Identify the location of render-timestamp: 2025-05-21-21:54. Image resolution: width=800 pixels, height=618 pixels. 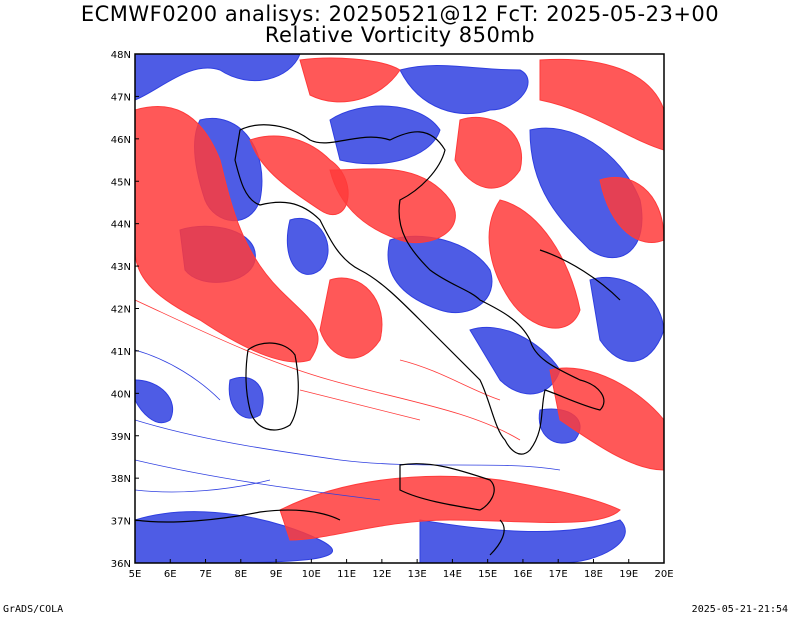
(739, 609).